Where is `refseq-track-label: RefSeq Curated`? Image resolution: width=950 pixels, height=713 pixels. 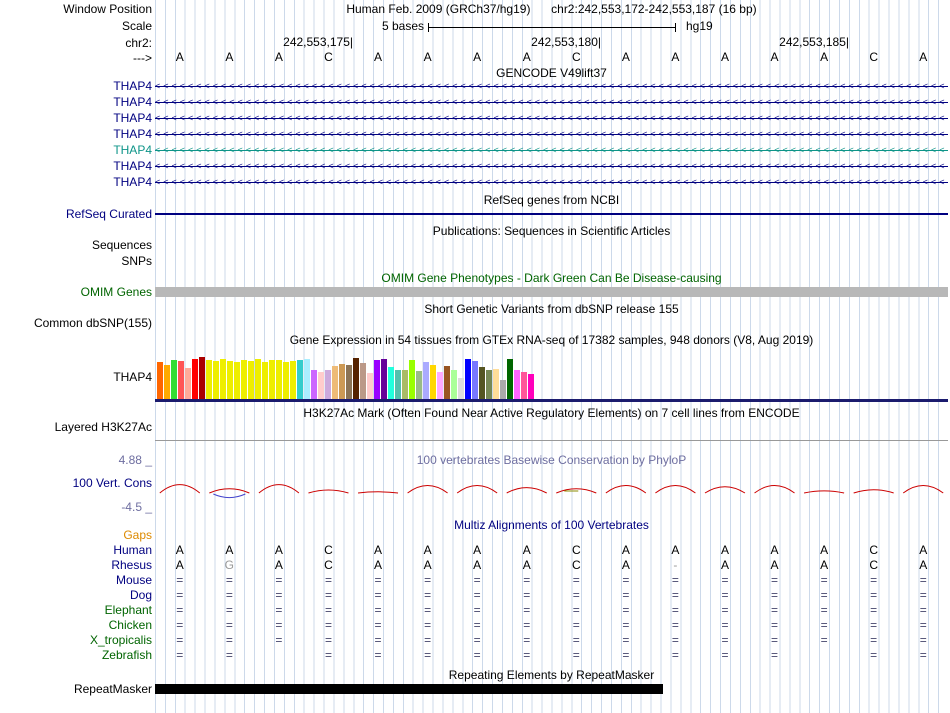
refseq-track-label: RefSeq Curated is located at coordinates (108, 214).